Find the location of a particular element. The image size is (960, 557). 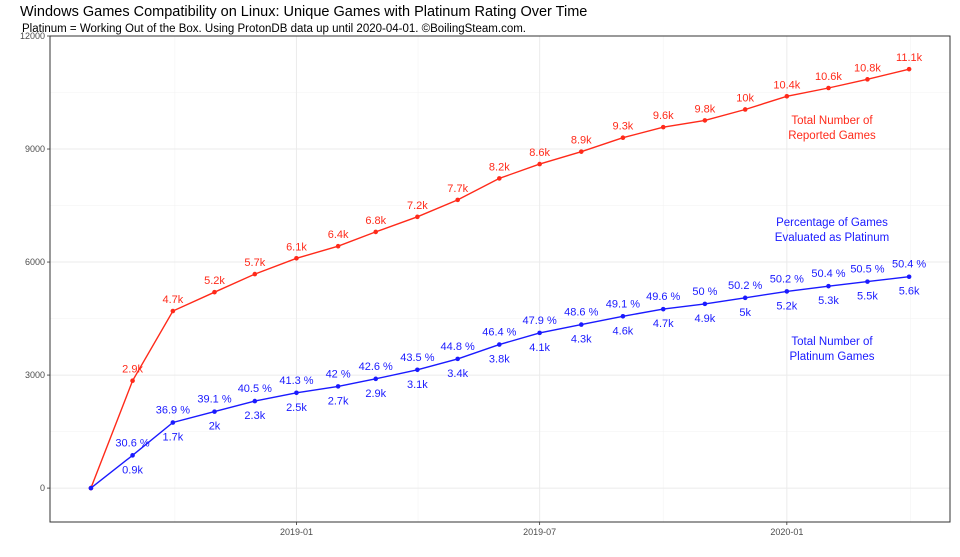

y-tick-label: 0 is located at coordinates (42, 488).